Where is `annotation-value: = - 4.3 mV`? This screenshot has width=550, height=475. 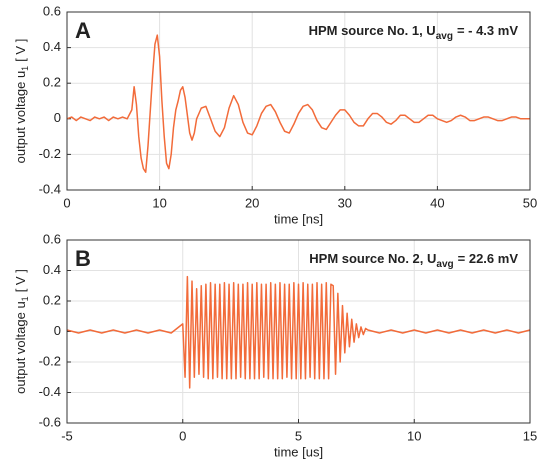 annotation-value: = - 4.3 mV is located at coordinates (487, 30).